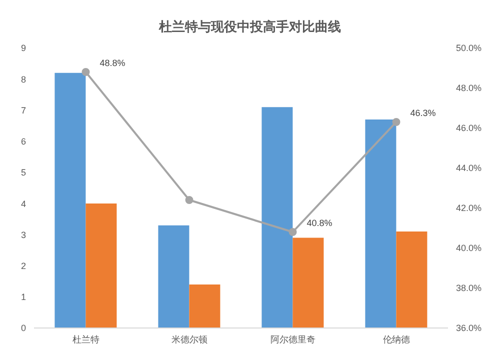 The width and height of the screenshot is (500, 362). I want to click on y-tick-label: 7, so click(23, 110).